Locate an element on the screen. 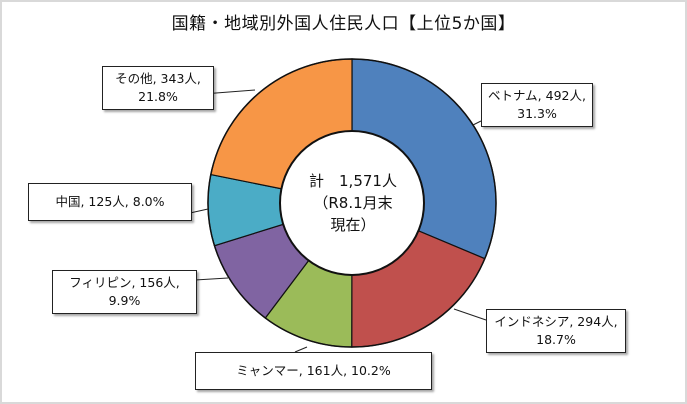 The width and height of the screenshot is (687, 404). callout-philippines-percent: 9.9% is located at coordinates (124, 300).